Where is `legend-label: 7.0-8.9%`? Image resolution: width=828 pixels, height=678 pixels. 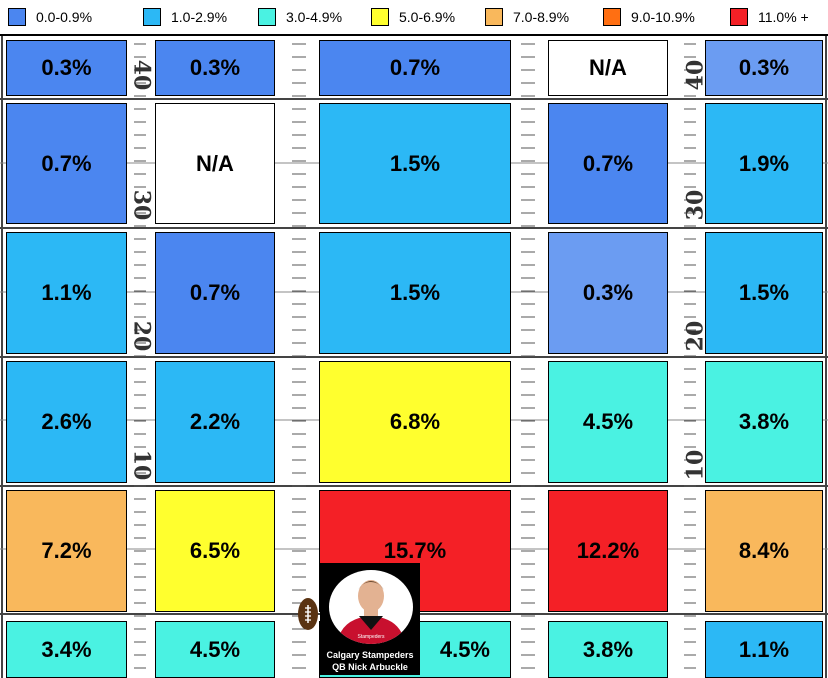 legend-label: 7.0-8.9% is located at coordinates (541, 17).